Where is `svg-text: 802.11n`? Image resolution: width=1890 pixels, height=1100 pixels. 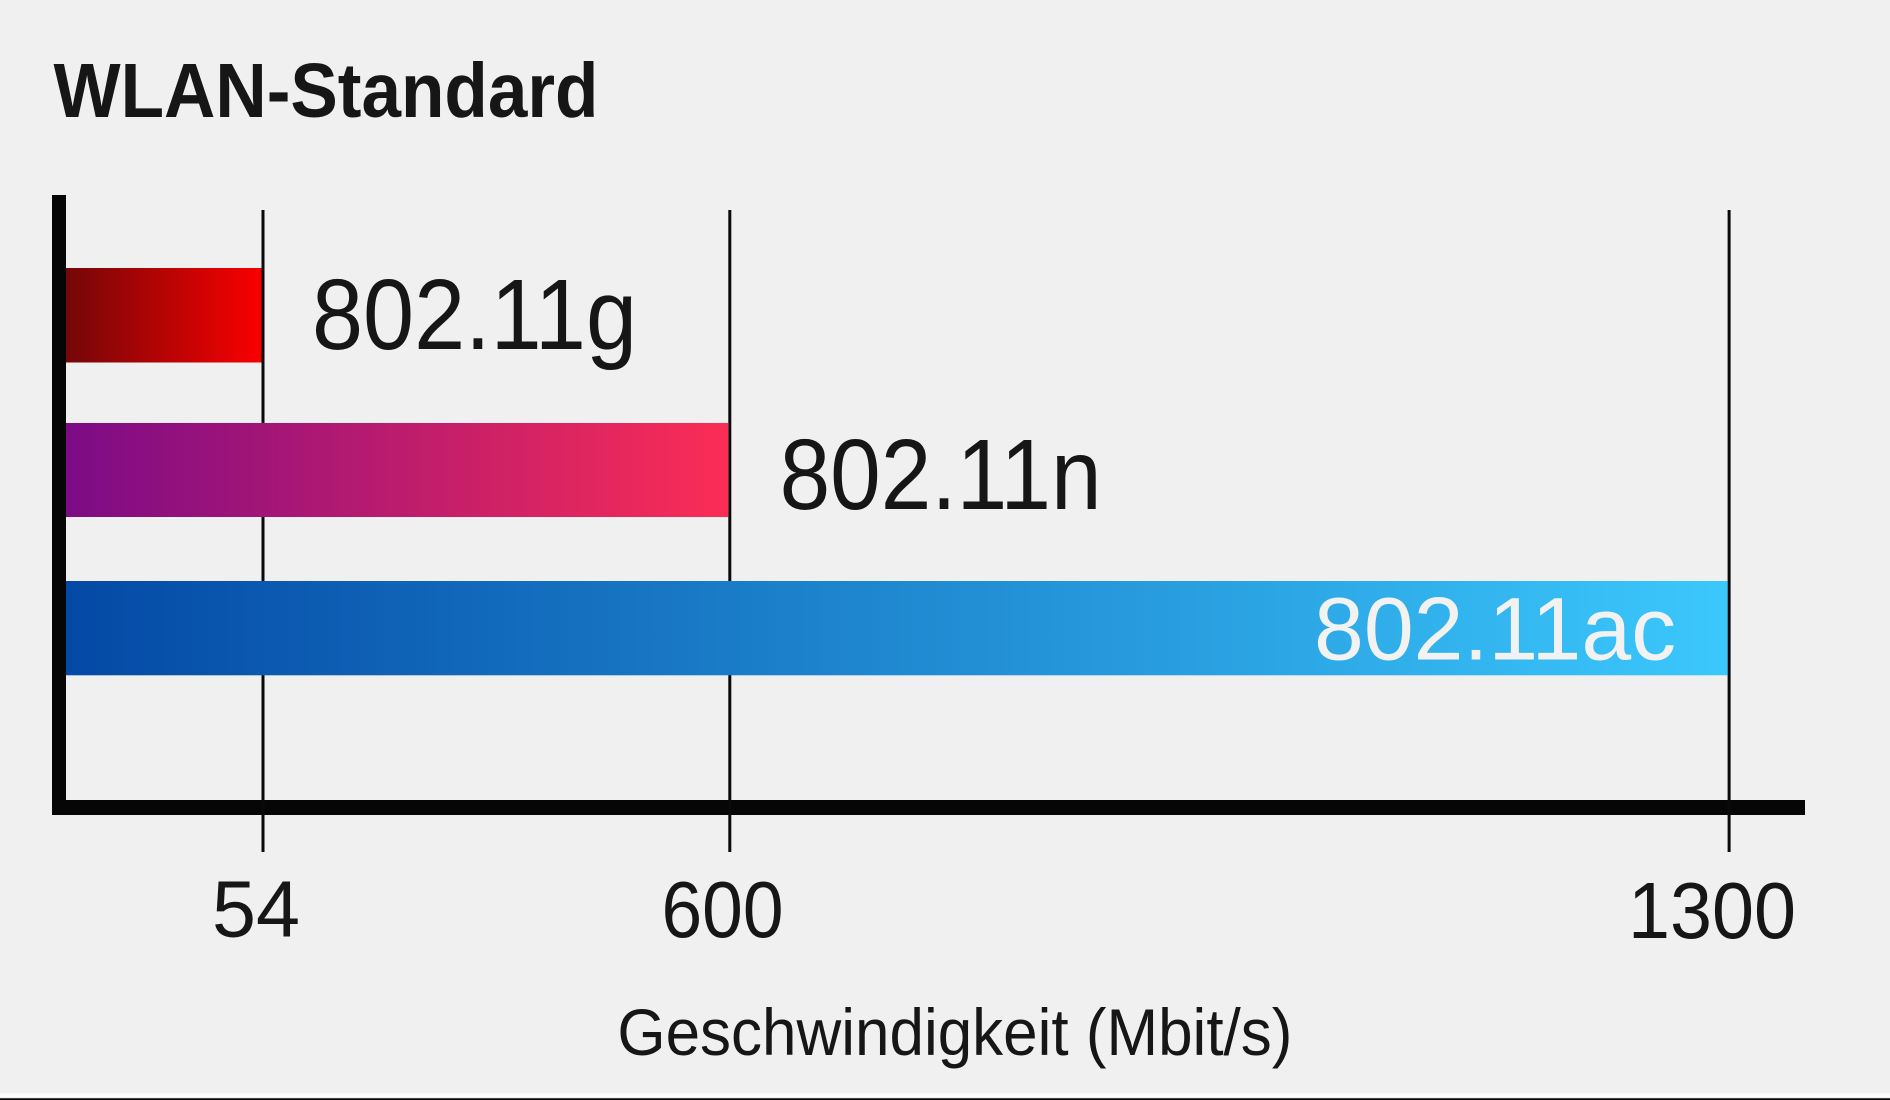
svg-text: 802.11n is located at coordinates (941, 475).